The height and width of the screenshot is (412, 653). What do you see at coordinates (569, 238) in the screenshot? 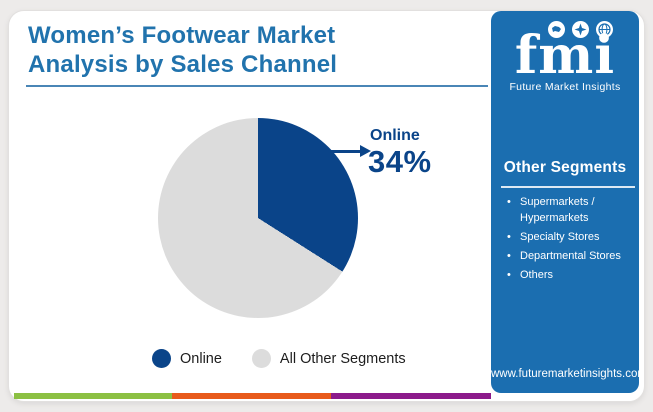
I see `segment-list-item-specialty-stores: Specialty Stores` at bounding box center [569, 238].